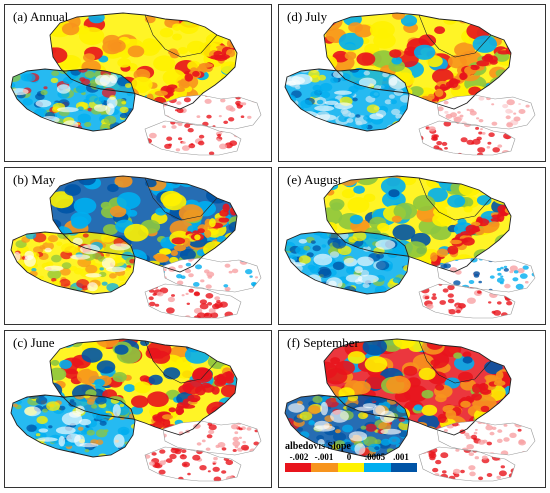 This screenshot has width=550, height=493. I want to click on panel-label: (b) May, so click(34, 179).